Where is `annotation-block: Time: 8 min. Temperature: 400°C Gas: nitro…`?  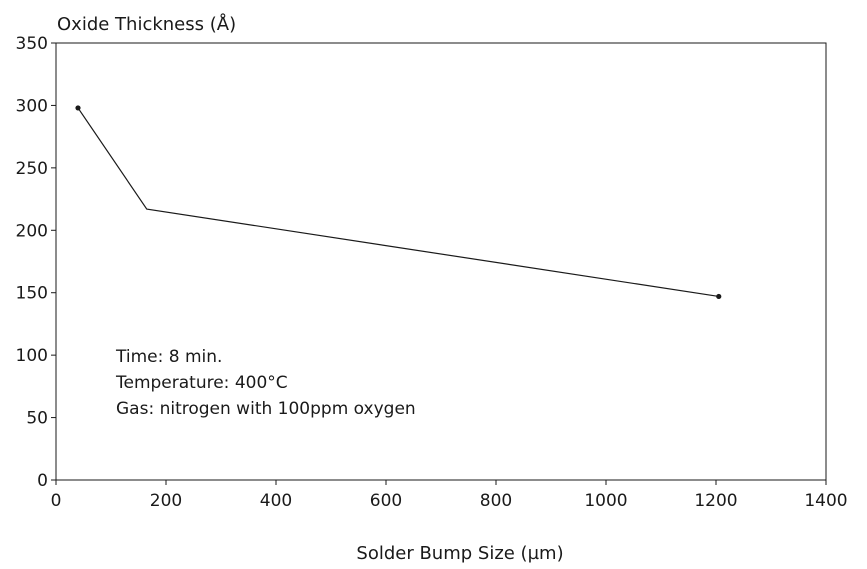
annotation-block: Time: 8 min. Temperature: 400°C Gas: nitro… is located at coordinates (265, 383).